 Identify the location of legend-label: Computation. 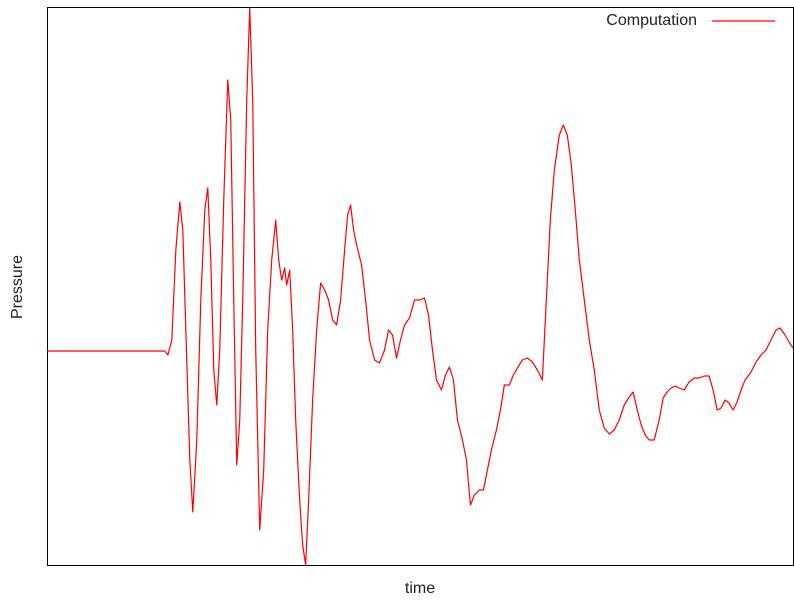
(651, 20).